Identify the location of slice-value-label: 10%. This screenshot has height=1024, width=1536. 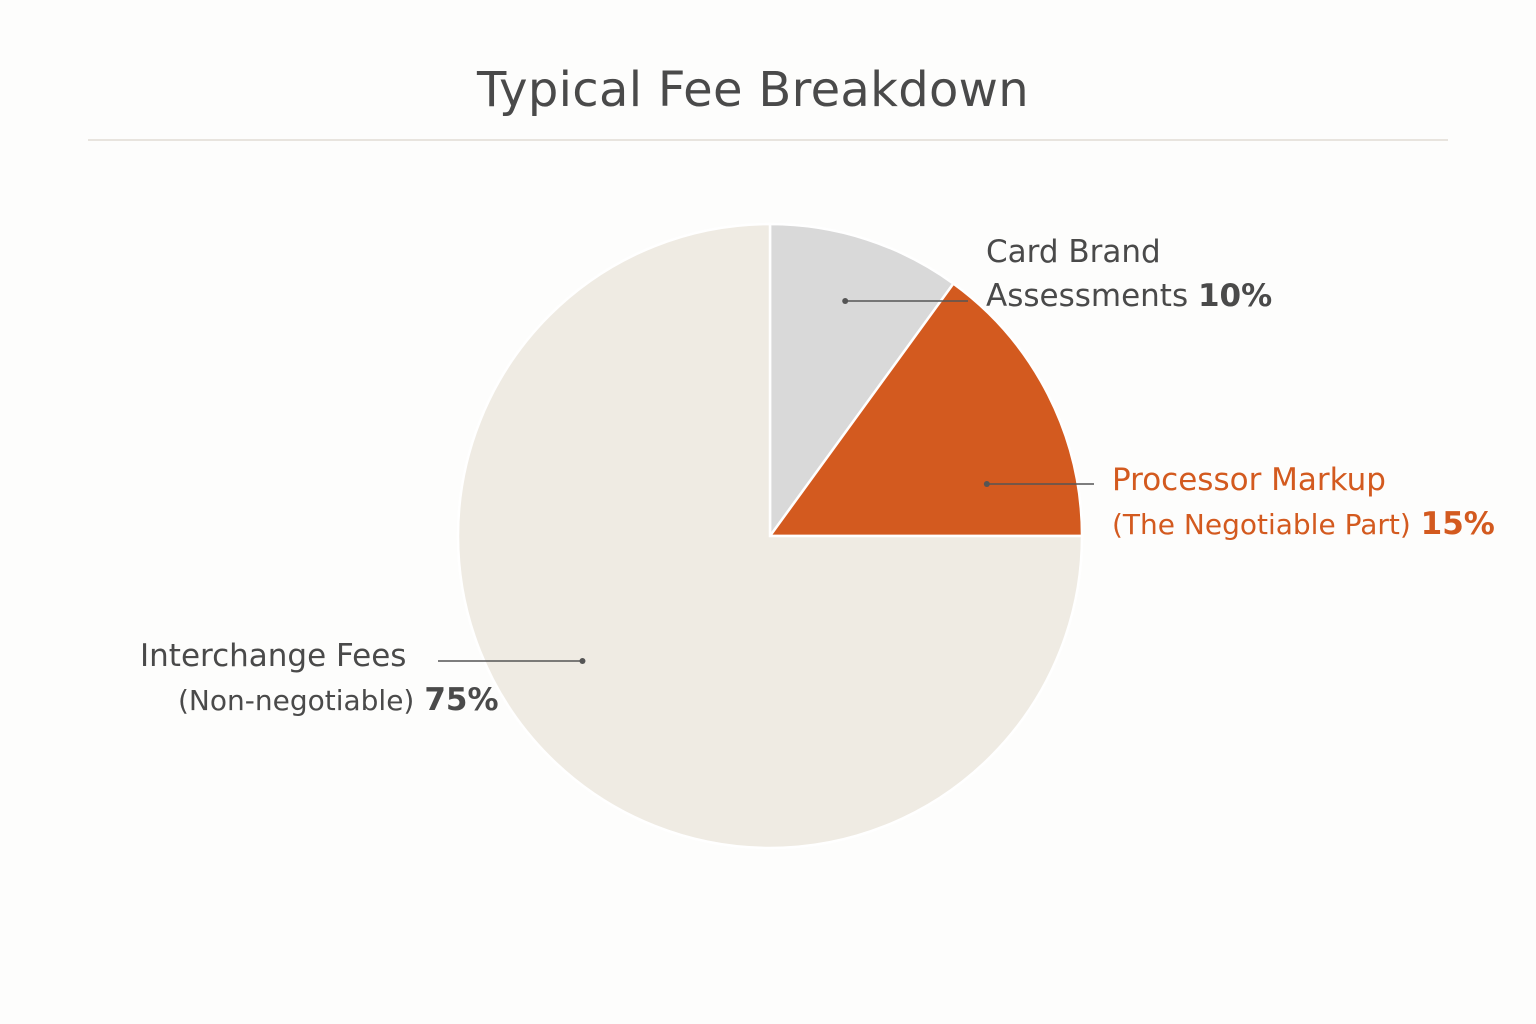
(1235, 296).